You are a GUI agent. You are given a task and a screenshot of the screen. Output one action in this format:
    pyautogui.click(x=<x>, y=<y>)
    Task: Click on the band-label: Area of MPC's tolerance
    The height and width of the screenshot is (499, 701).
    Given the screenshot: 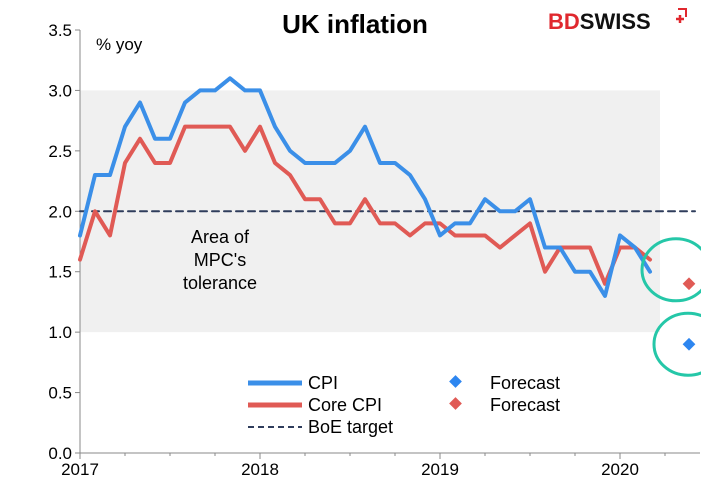 What is the action you would take?
    pyautogui.click(x=220, y=260)
    